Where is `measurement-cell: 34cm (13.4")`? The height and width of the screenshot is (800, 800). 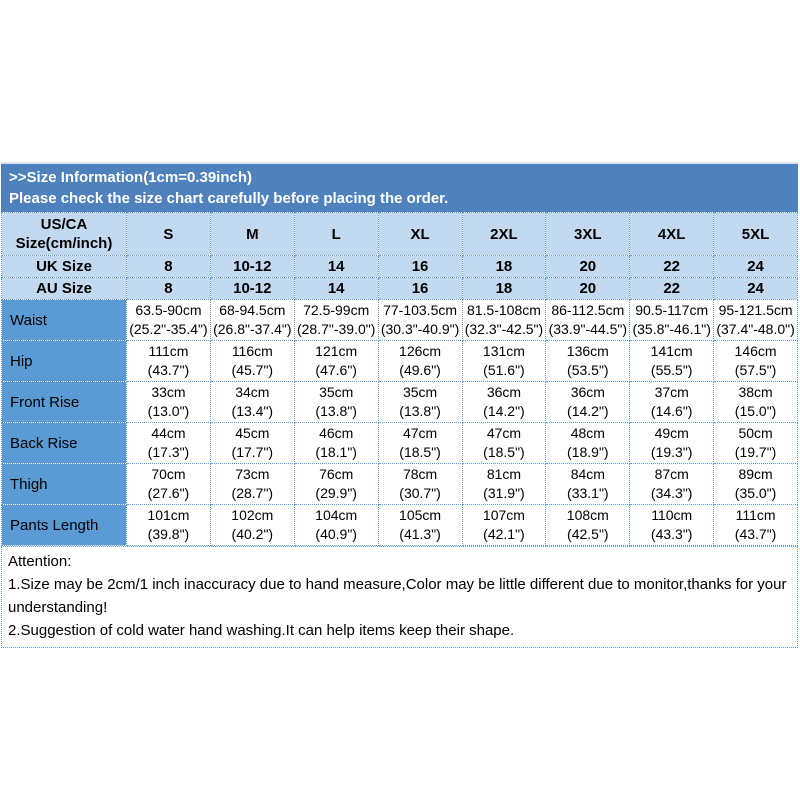
measurement-cell: 34cm (13.4") is located at coordinates (252, 402).